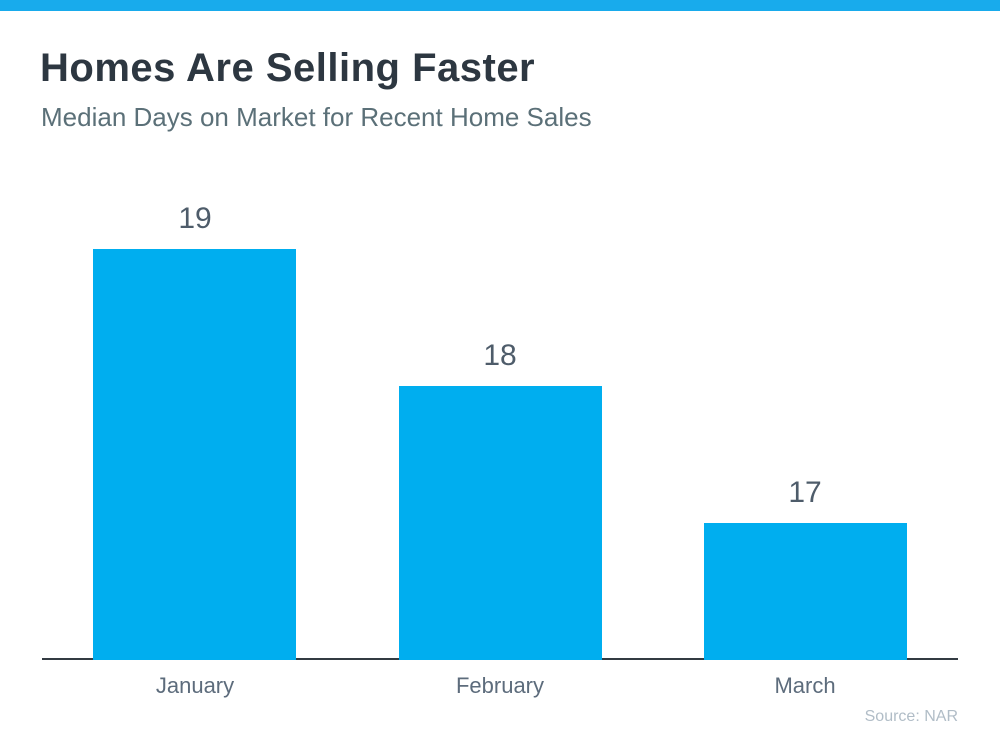 The image size is (1000, 750). I want to click on bar-value-march: 17, so click(805, 492).